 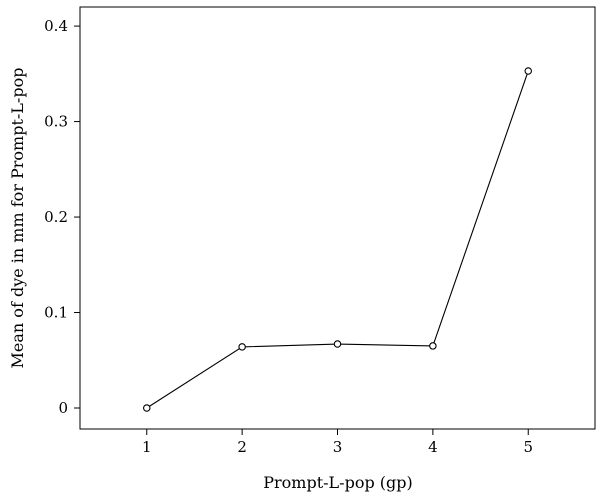 What do you see at coordinates (17, 218) in the screenshot?
I see `y-axis-label: Mean of dye in mm for Prompt-L-pop` at bounding box center [17, 218].